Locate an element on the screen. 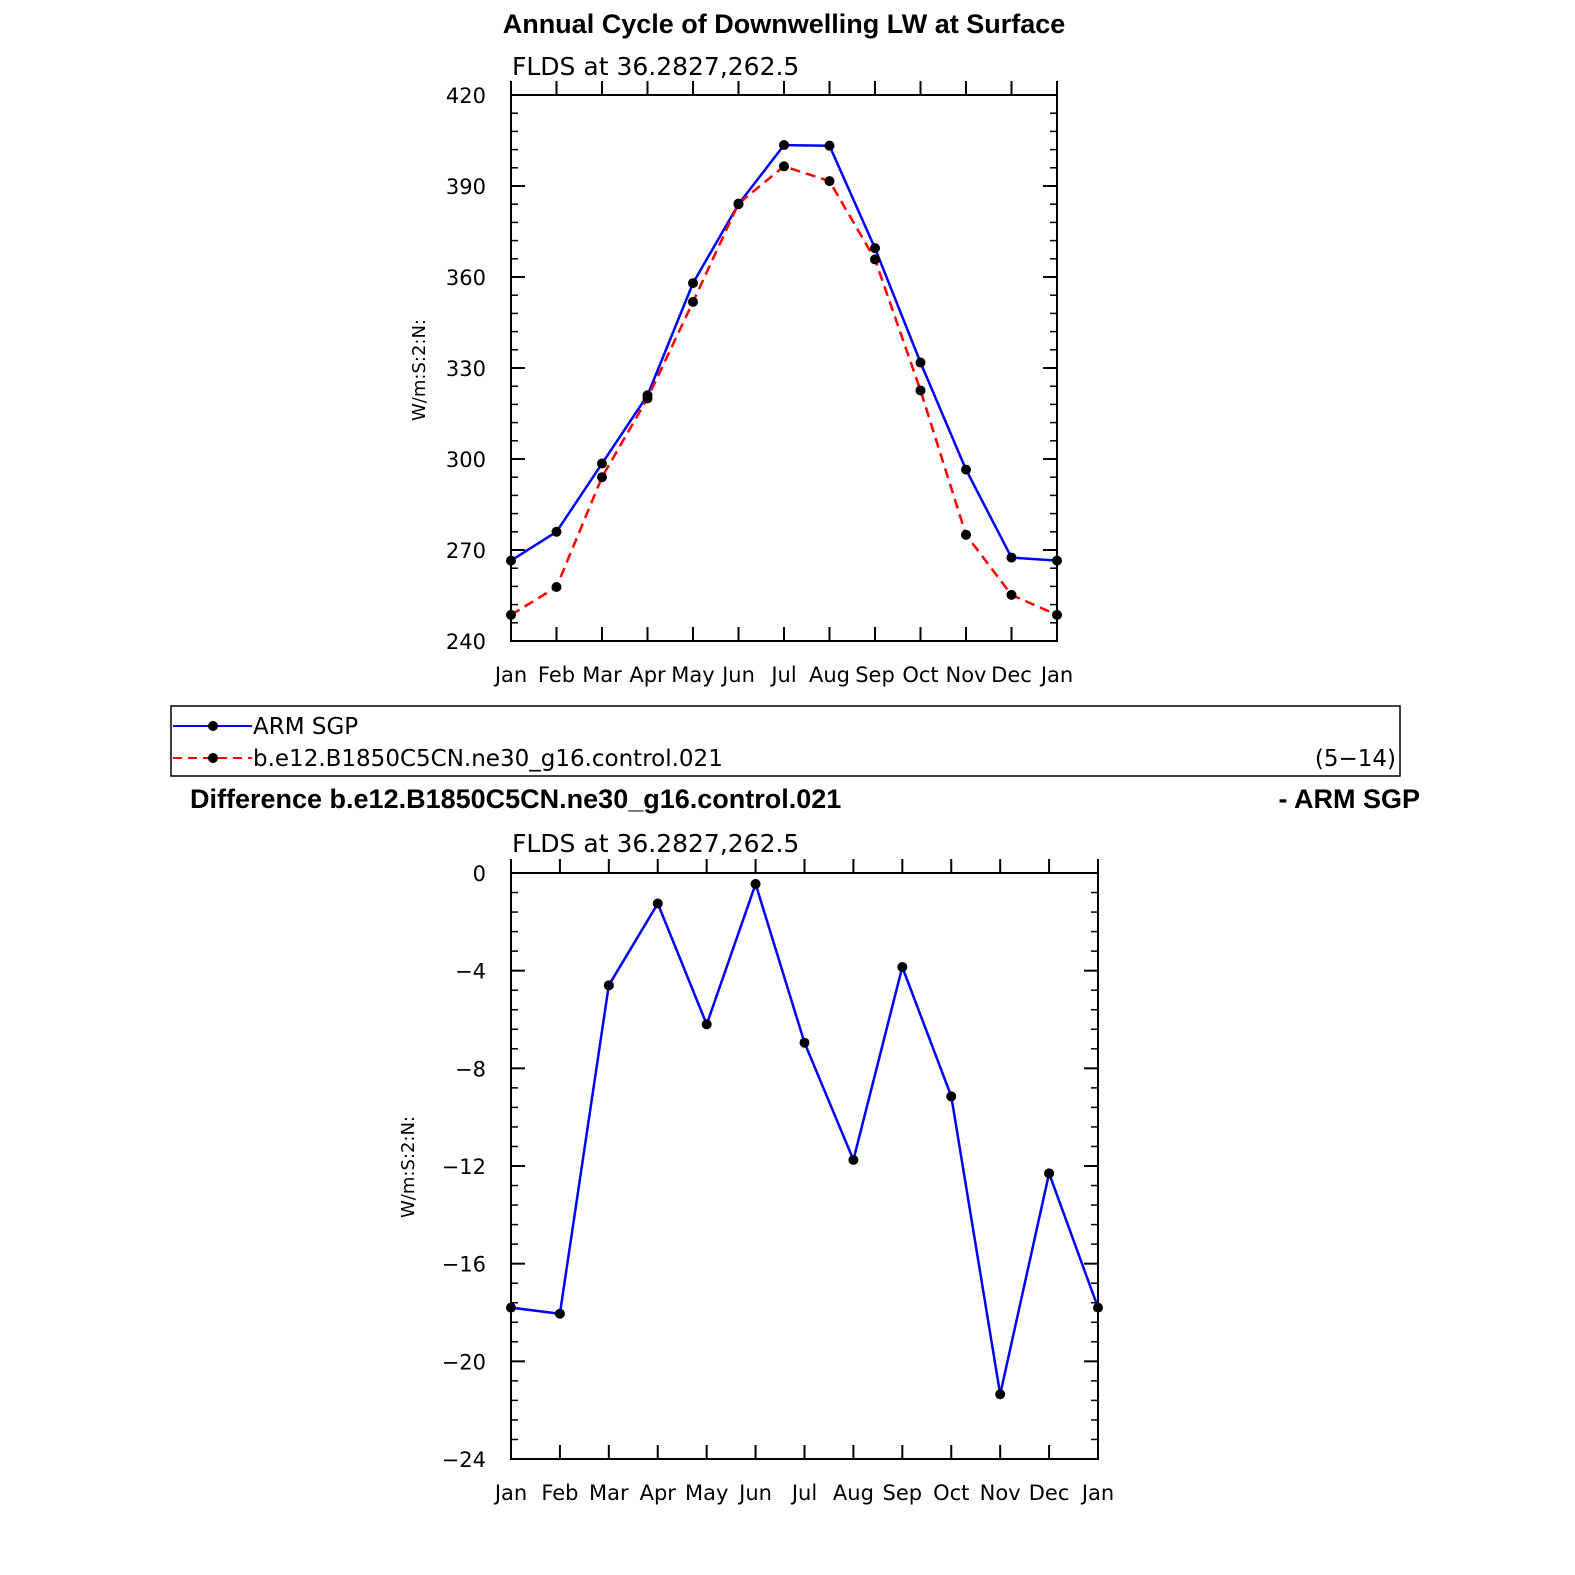  bottom-chart-xtick-label: Mar is located at coordinates (609, 1493).